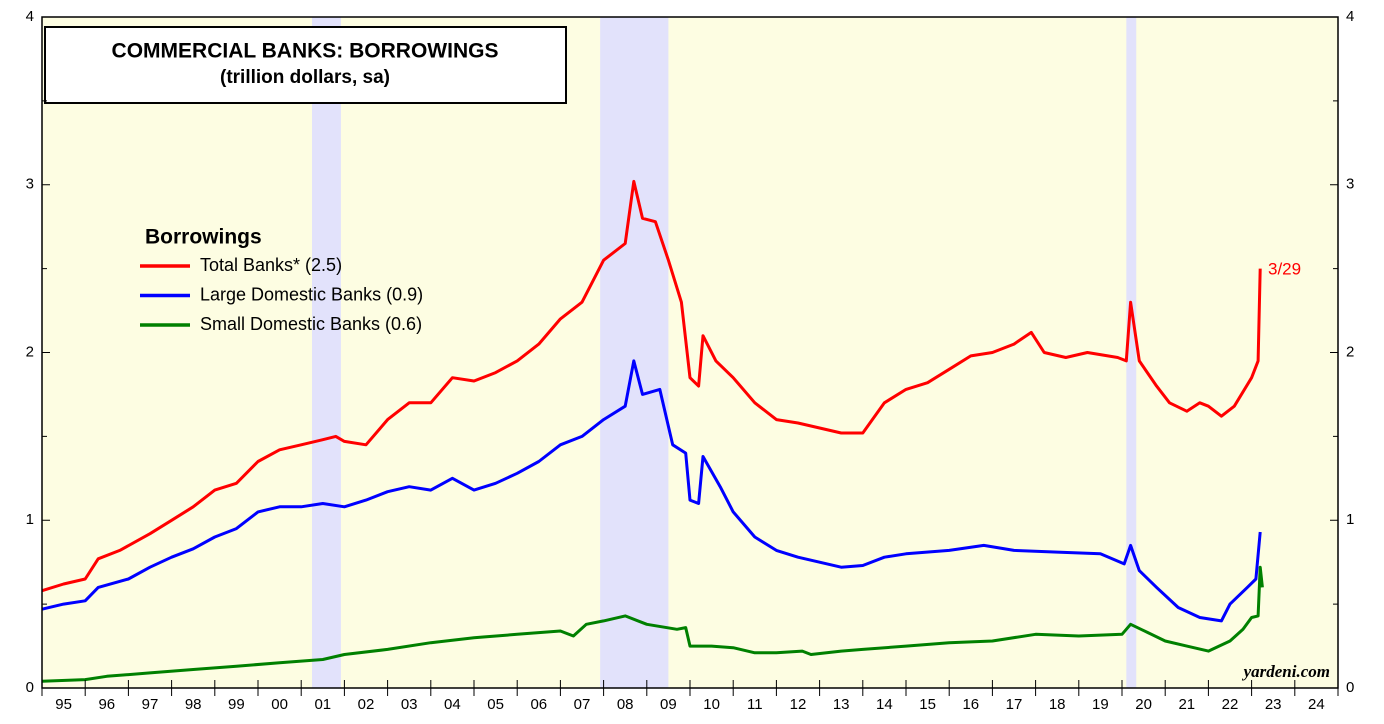  Describe the element at coordinates (1350, 351) in the screenshot. I see `y2-tick-label: 2` at that location.